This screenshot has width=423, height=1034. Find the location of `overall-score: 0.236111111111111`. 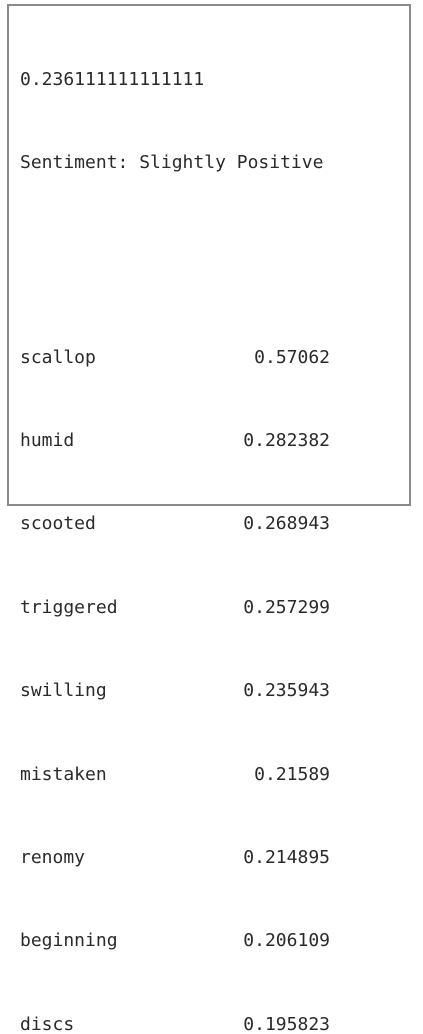

overall-score: 0.236111111111111 is located at coordinates (112, 79).